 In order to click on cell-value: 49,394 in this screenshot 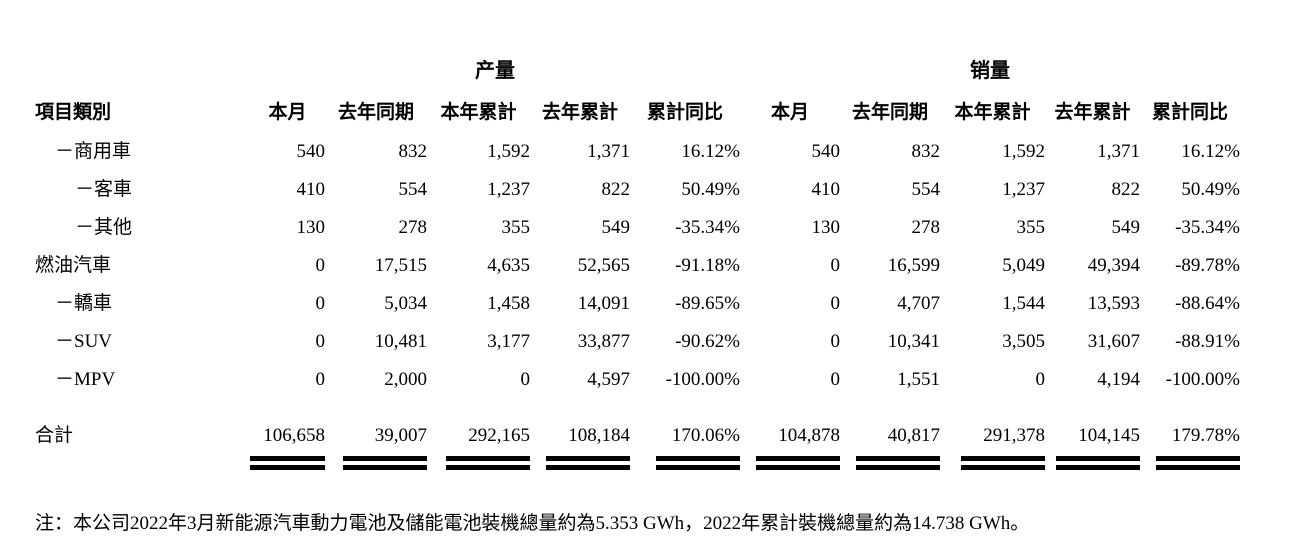, I will do `click(1113, 265)`.